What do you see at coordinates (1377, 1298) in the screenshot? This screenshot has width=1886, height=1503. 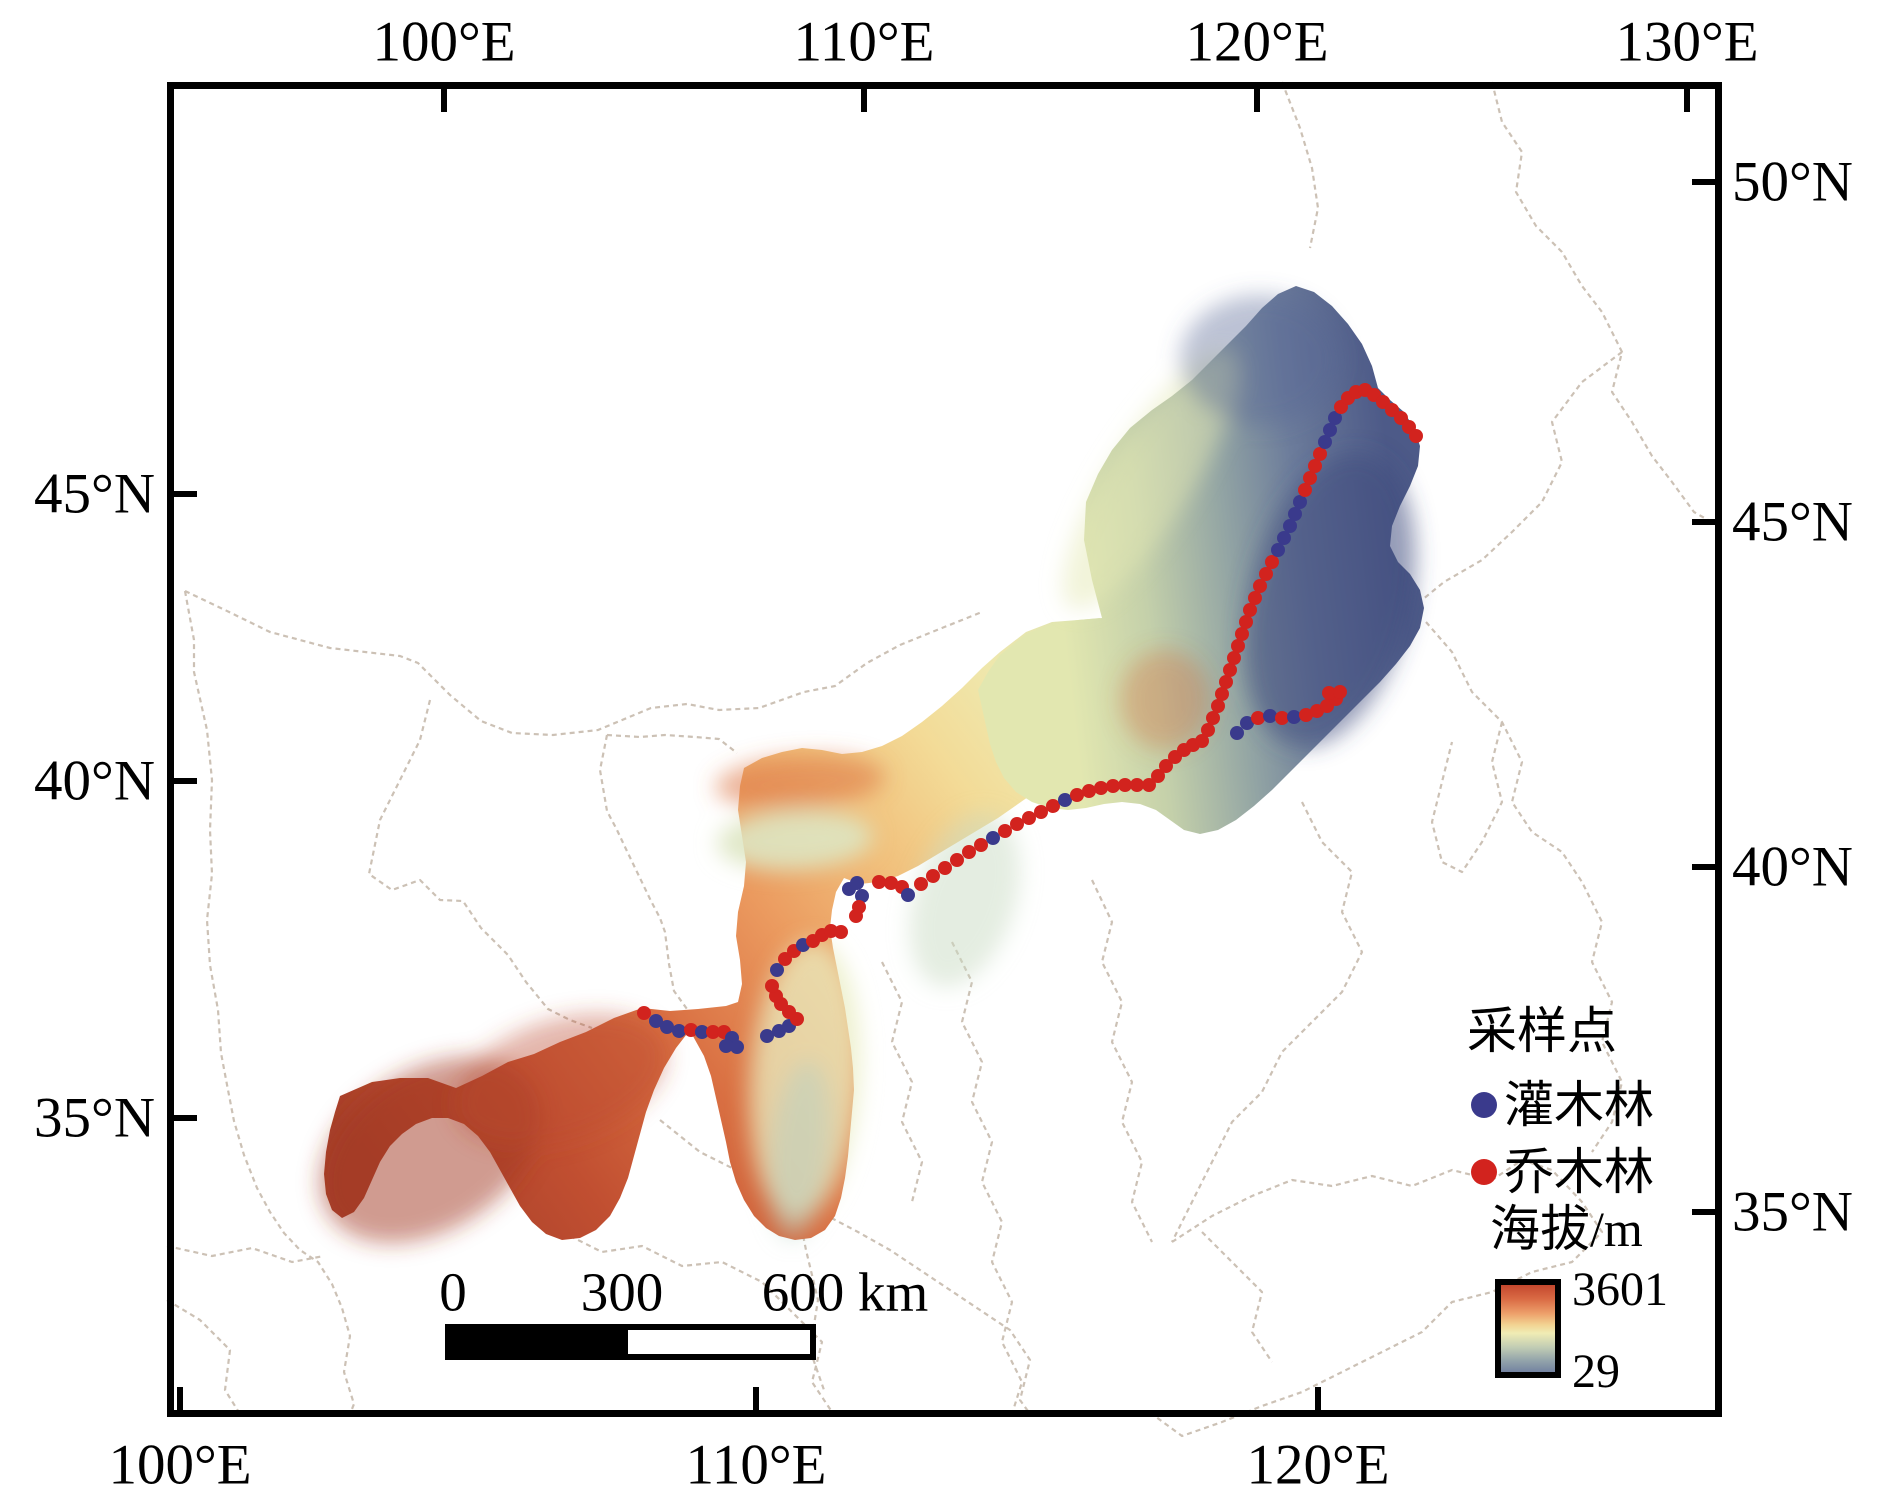 I see `boundary-shandong` at bounding box center [1377, 1298].